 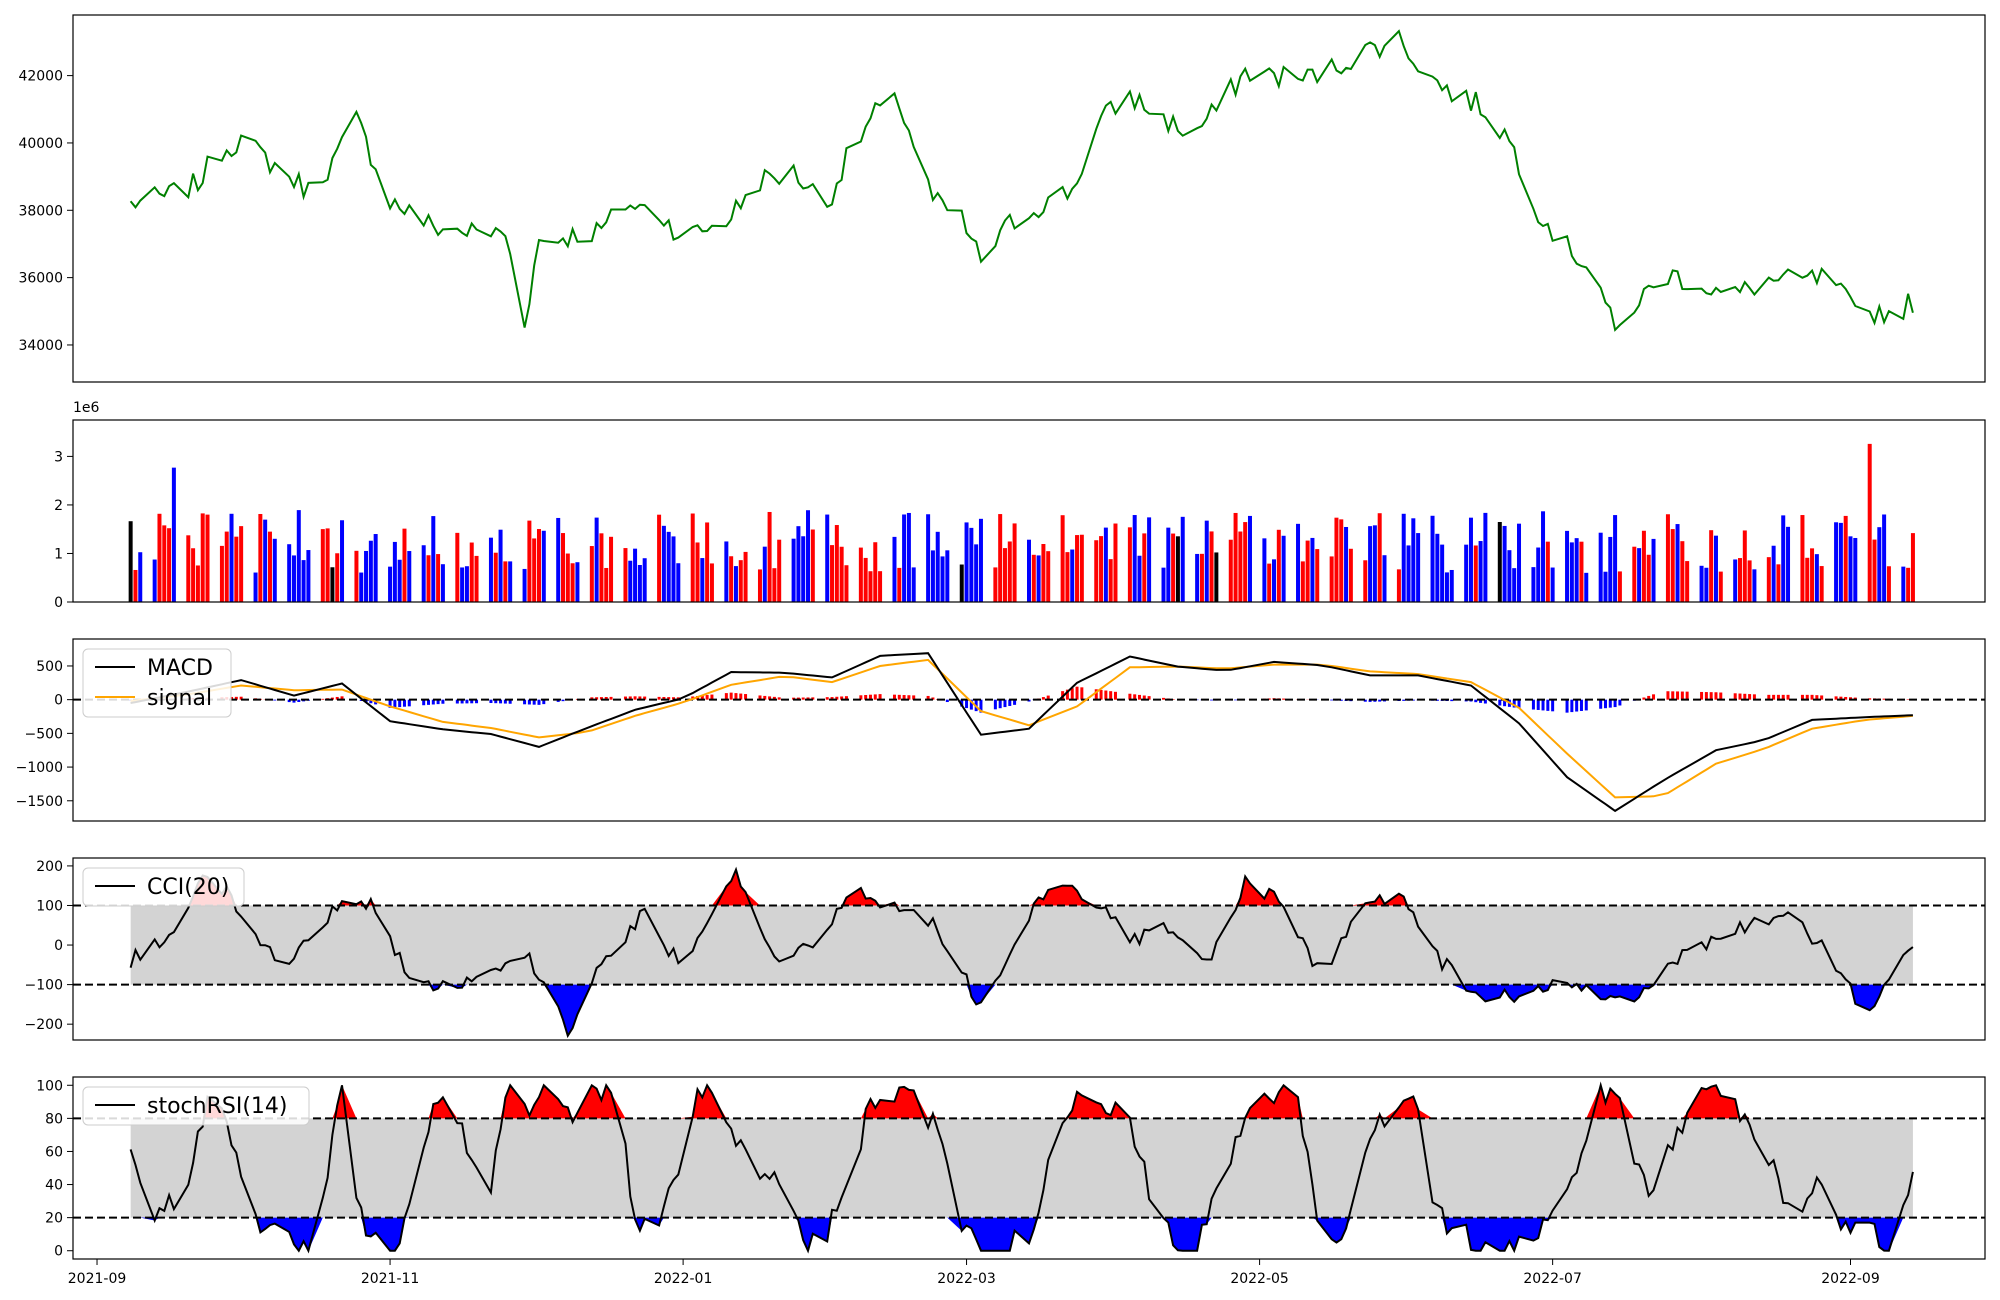 What do you see at coordinates (39, 802) in the screenshot?
I see `macd-ytick-label: −1500` at bounding box center [39, 802].